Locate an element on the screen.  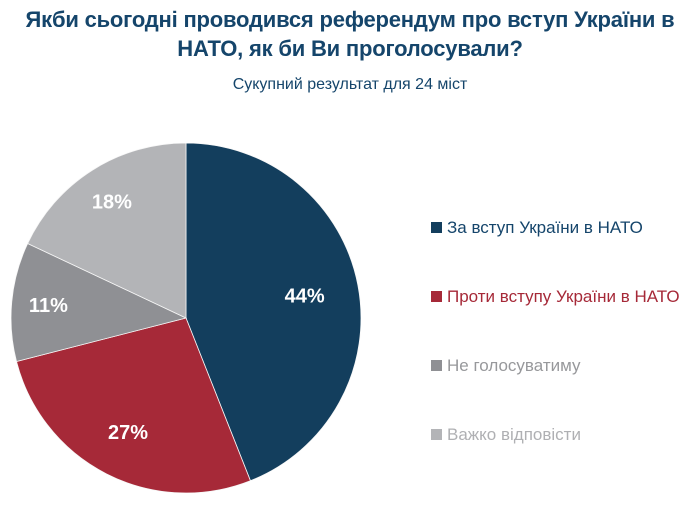
pie-data-label-4: 18% is located at coordinates (112, 202).